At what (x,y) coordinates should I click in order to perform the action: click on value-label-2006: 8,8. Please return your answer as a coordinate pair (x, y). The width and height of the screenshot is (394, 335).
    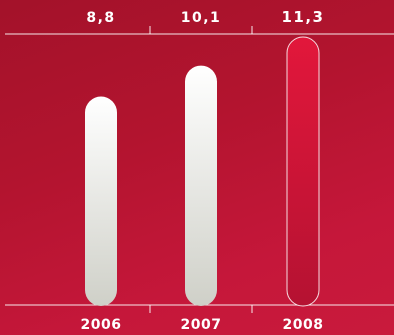
    Looking at the image, I should click on (100, 18).